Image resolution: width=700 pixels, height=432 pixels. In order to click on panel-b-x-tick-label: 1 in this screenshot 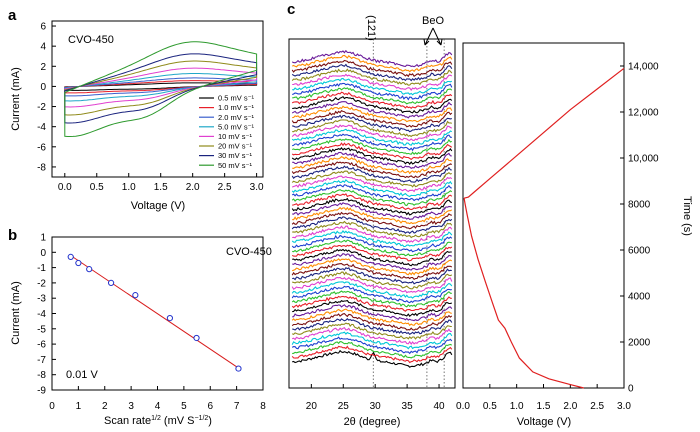, I will do `click(79, 406)`.